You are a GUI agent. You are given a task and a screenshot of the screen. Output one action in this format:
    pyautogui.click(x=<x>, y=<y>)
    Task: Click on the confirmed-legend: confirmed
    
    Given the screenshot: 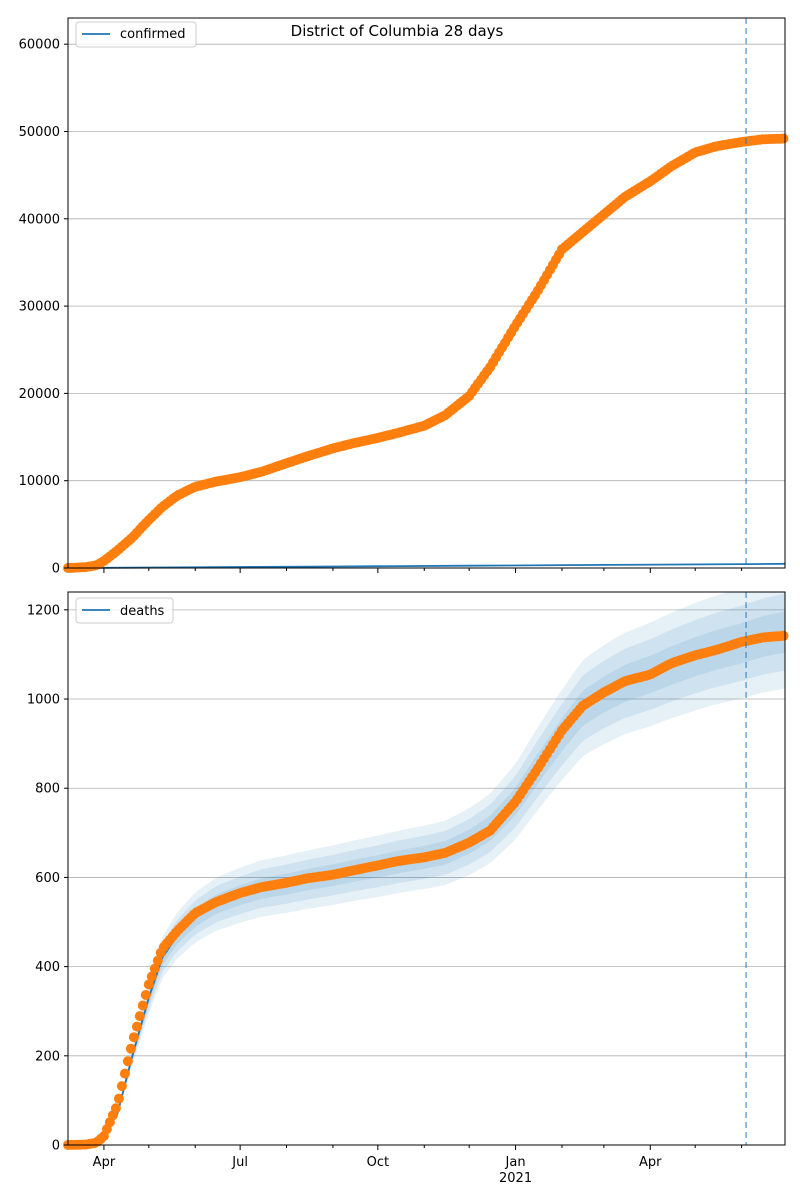 What is the action you would take?
    pyautogui.click(x=136, y=34)
    